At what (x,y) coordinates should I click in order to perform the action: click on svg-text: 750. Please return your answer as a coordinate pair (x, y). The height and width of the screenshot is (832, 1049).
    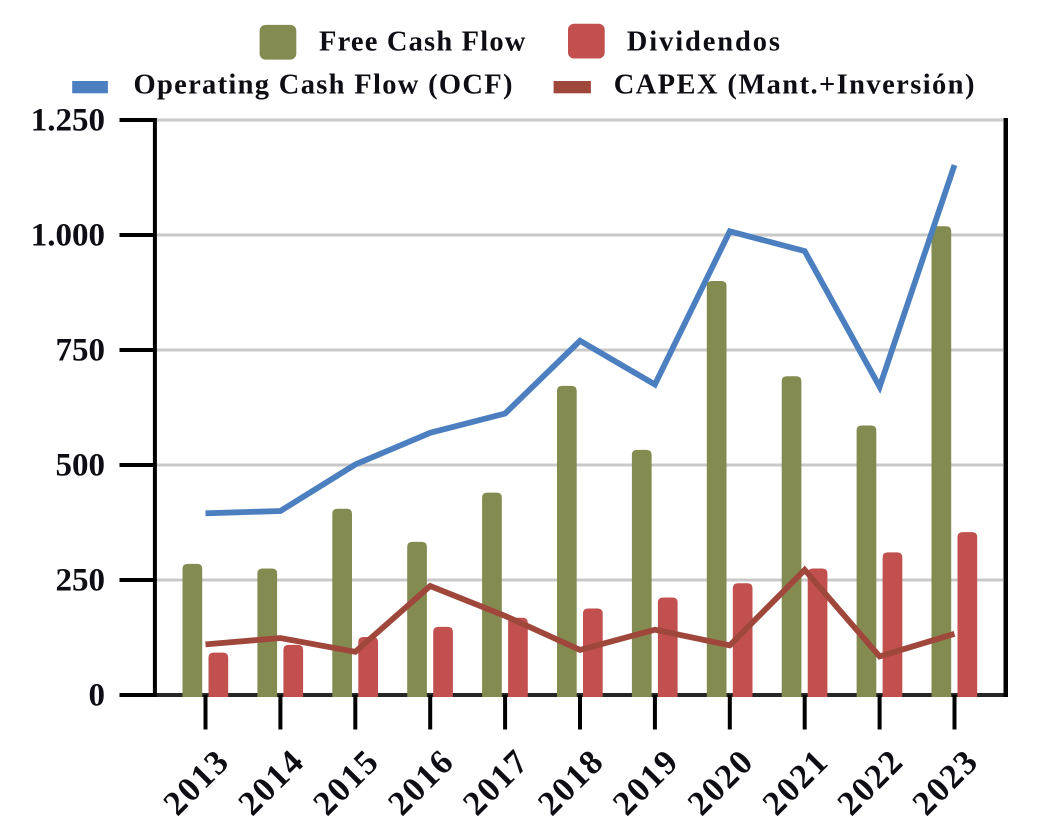
    Looking at the image, I should click on (81, 351).